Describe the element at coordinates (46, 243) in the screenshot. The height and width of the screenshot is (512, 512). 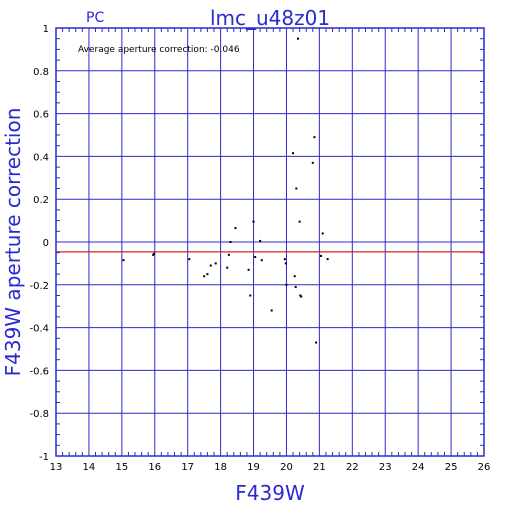
I see `y-tick-label: 0` at that location.